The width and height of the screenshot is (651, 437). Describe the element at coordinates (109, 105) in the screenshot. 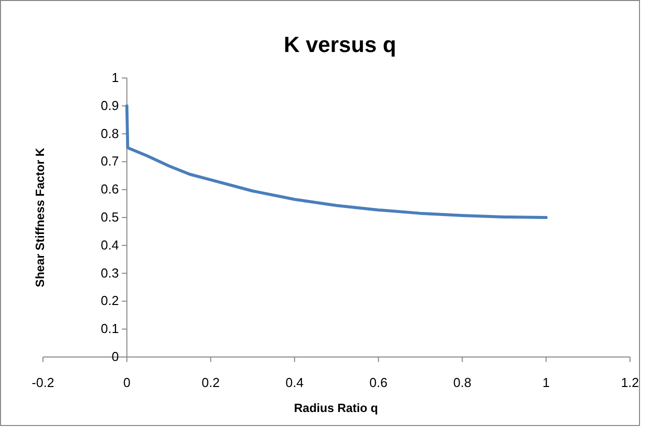

I see `y-tick-label: 0.9` at that location.